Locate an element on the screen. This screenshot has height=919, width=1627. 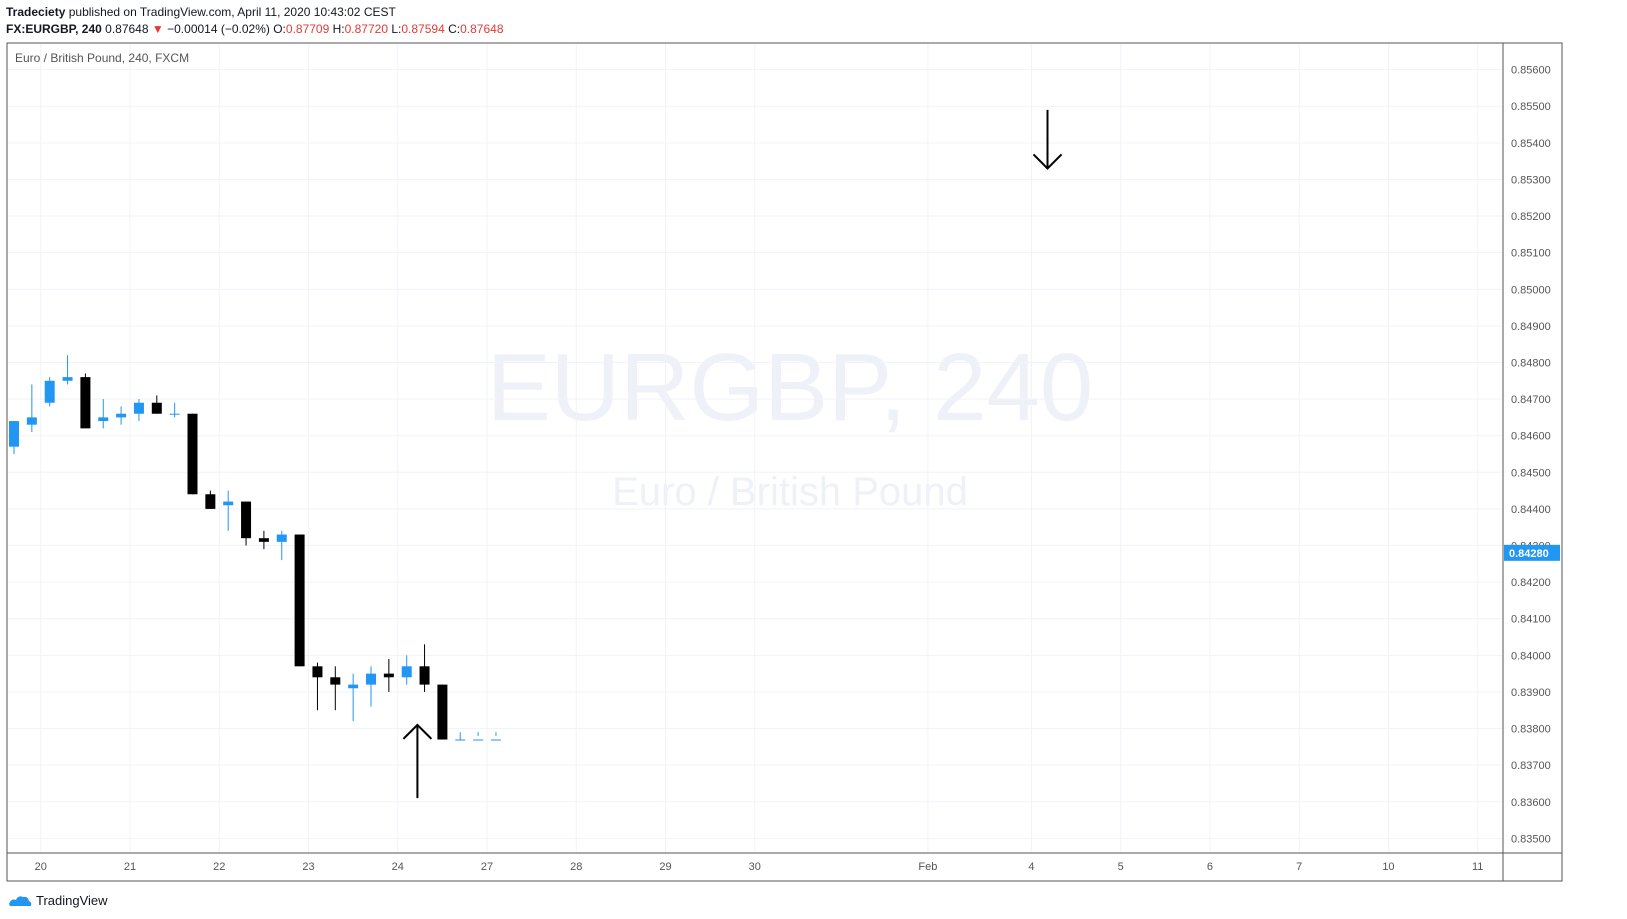
x-tick-label: 11 is located at coordinates (1477, 867).